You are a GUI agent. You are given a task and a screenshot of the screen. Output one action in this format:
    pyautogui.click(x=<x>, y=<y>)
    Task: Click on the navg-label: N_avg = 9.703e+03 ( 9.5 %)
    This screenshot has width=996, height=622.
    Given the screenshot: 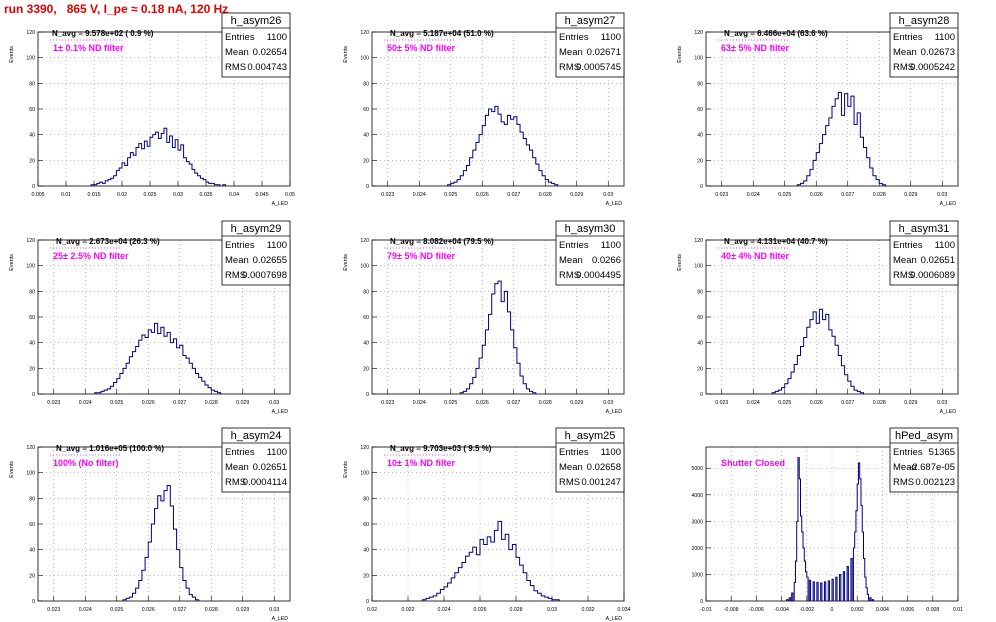 What is the action you would take?
    pyautogui.click(x=441, y=448)
    